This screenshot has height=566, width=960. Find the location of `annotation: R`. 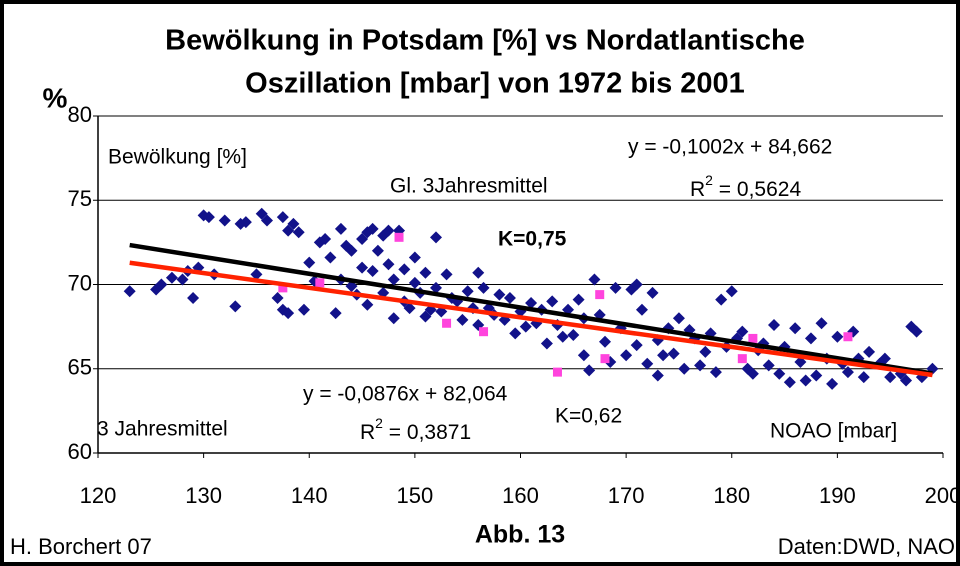

annotation: R is located at coordinates (697, 189).